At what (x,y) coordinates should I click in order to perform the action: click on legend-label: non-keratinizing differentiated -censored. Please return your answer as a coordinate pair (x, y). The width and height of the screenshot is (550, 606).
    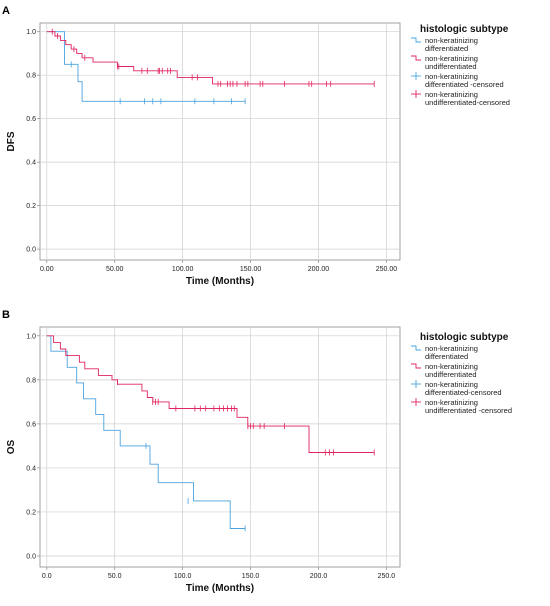
    Looking at the image, I should click on (464, 80).